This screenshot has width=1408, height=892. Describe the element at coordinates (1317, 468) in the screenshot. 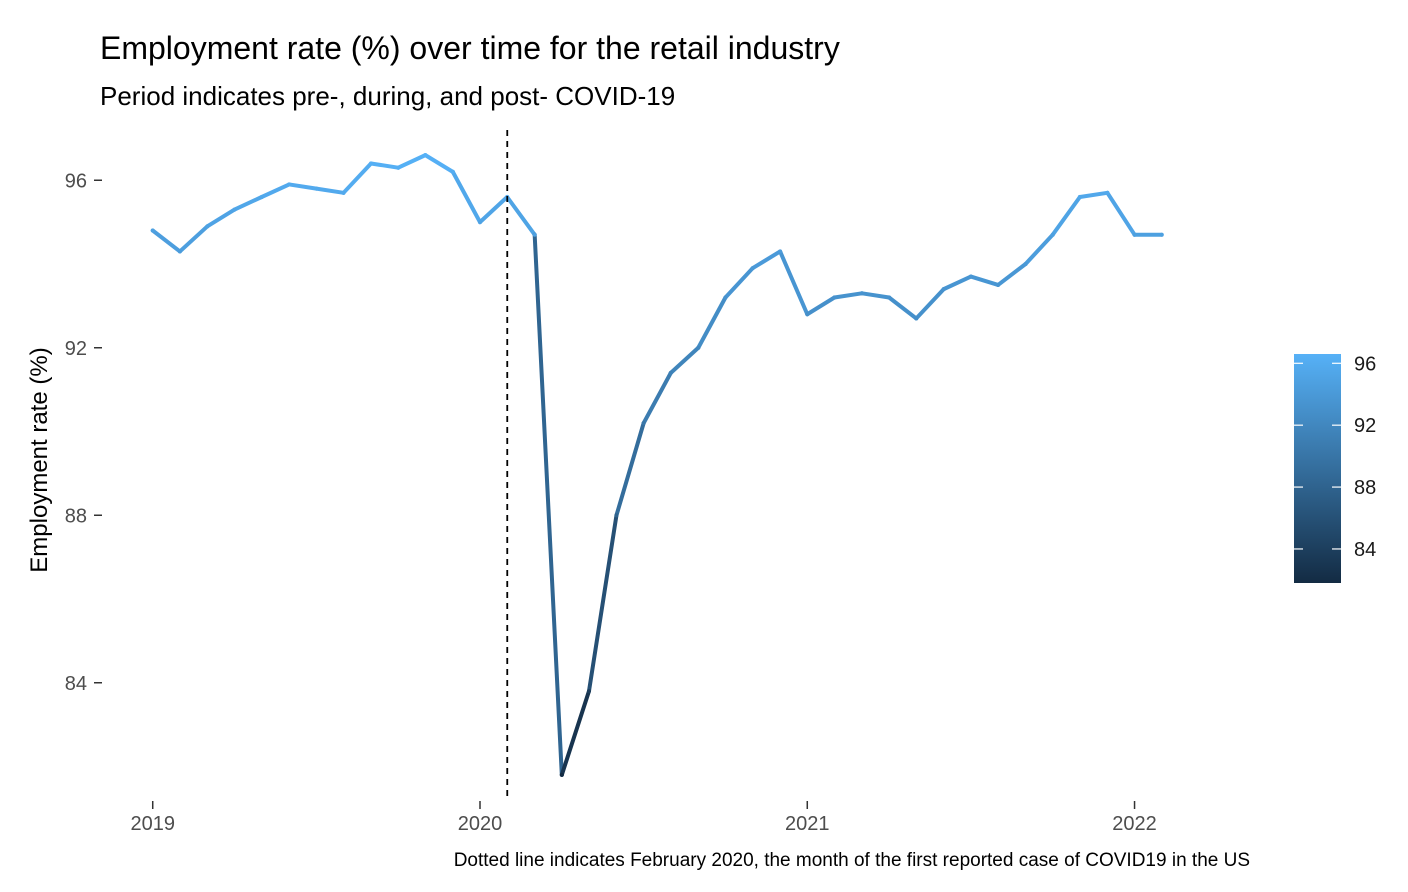

I see `legend-colorbar` at that location.